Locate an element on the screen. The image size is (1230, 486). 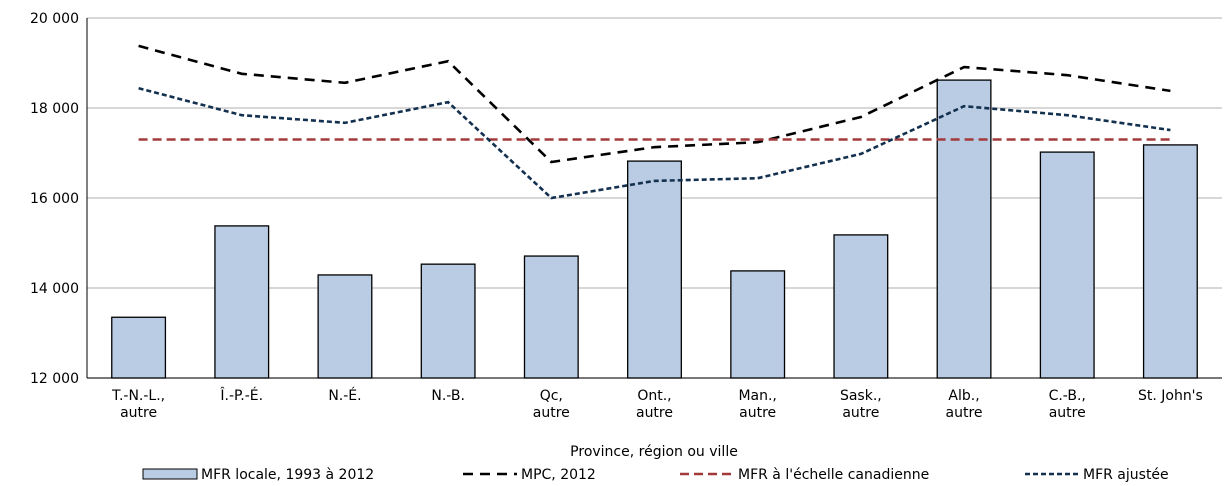
x-tick-line: Sask., is located at coordinates (861, 396).